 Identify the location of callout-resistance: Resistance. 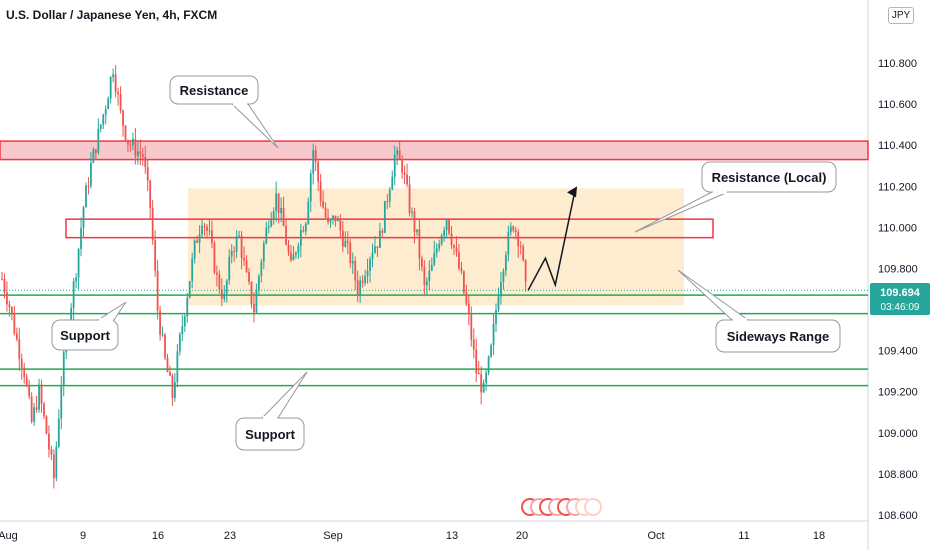
(224, 112).